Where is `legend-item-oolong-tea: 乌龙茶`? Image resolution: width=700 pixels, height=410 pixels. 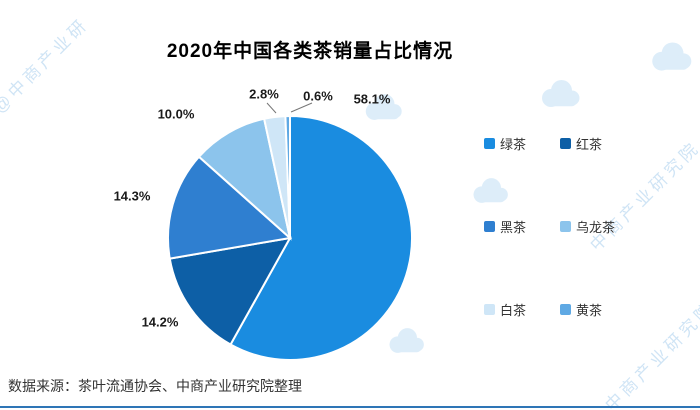
legend-item-oolong-tea: 乌龙茶 is located at coordinates (588, 227).